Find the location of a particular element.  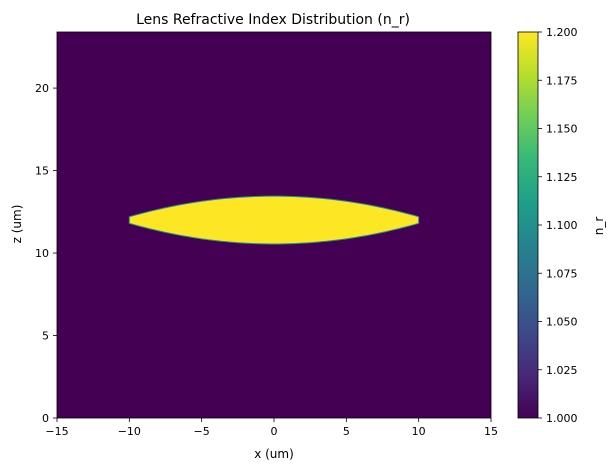

colorbar-tick-label: 1.125 is located at coordinates (562, 177).